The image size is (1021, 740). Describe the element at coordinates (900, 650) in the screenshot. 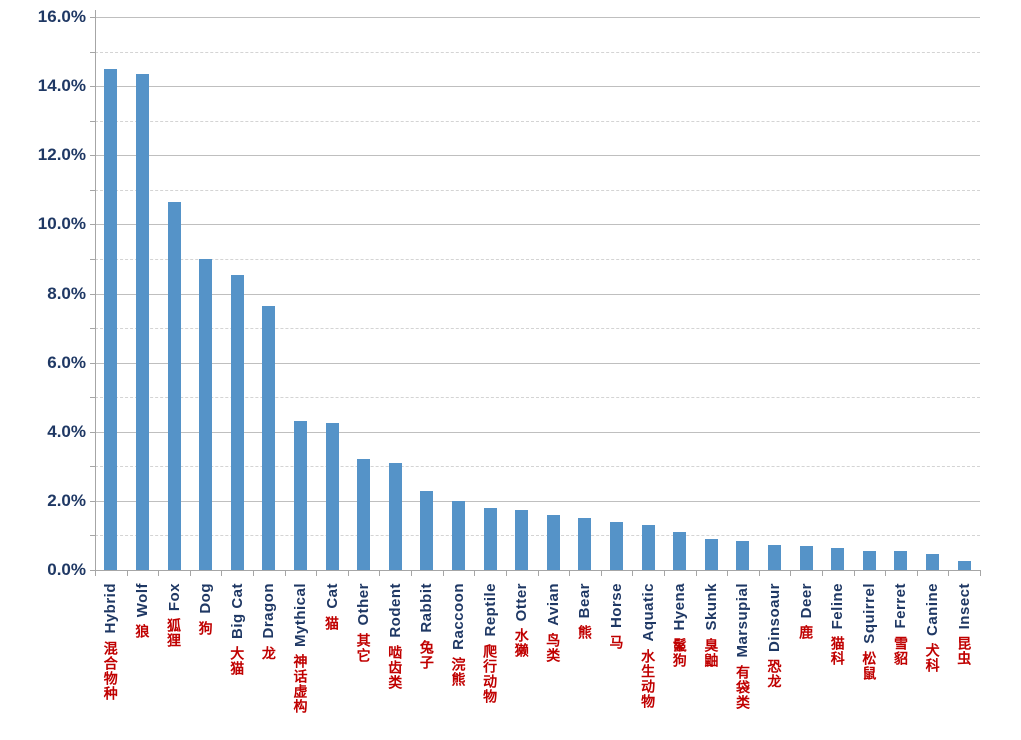

I see `category-label-zh: 雪貂` at that location.